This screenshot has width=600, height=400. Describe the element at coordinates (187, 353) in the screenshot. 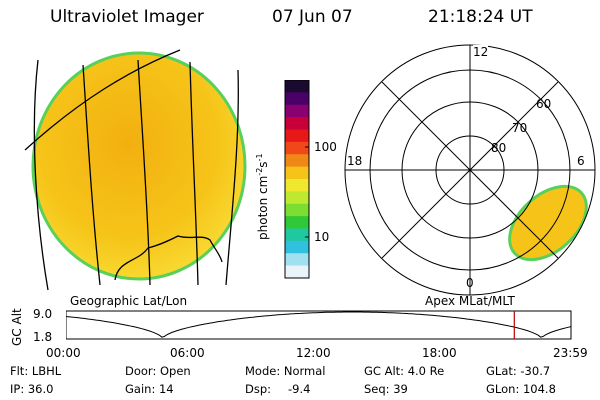

I see `altitude-xtick-1: 06:00` at that location.